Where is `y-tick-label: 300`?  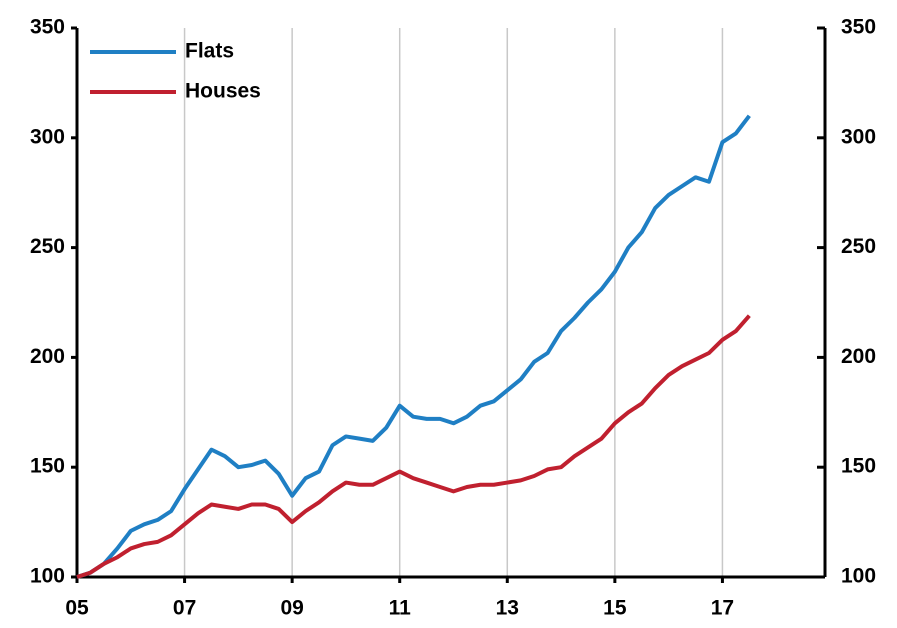 y-tick-label: 300 is located at coordinates (47, 136).